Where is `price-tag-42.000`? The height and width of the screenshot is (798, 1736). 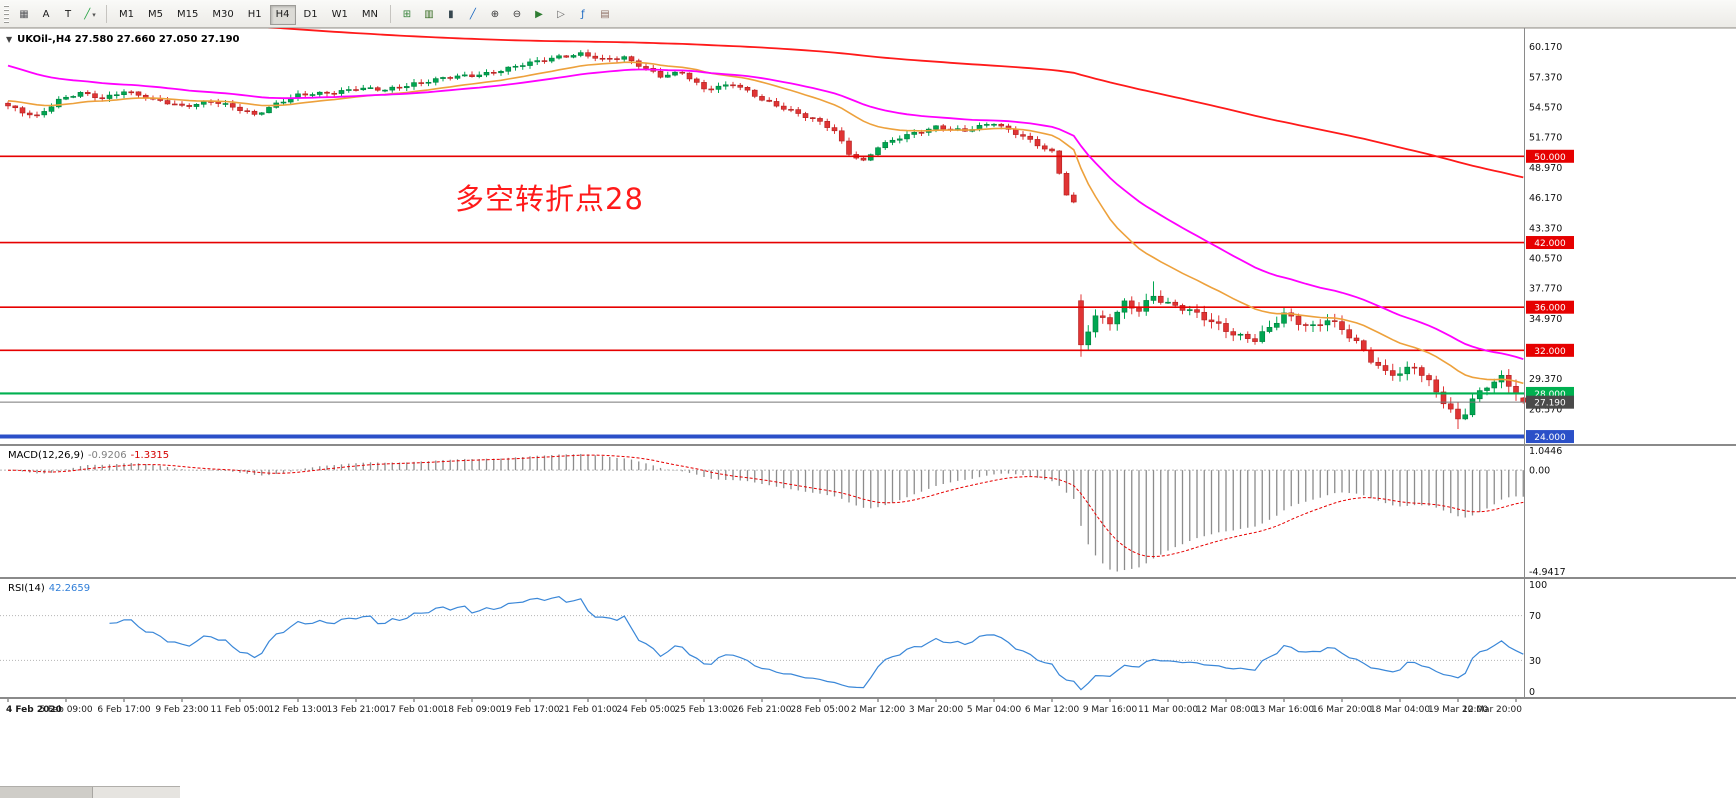 price-tag-42.000 is located at coordinates (1550, 243).